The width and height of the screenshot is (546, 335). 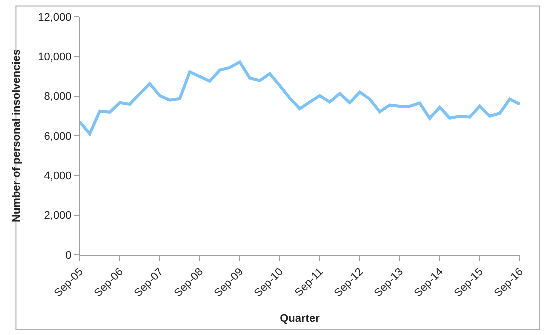 What do you see at coordinates (58, 136) in the screenshot?
I see `y-tick-label: 6,000` at bounding box center [58, 136].